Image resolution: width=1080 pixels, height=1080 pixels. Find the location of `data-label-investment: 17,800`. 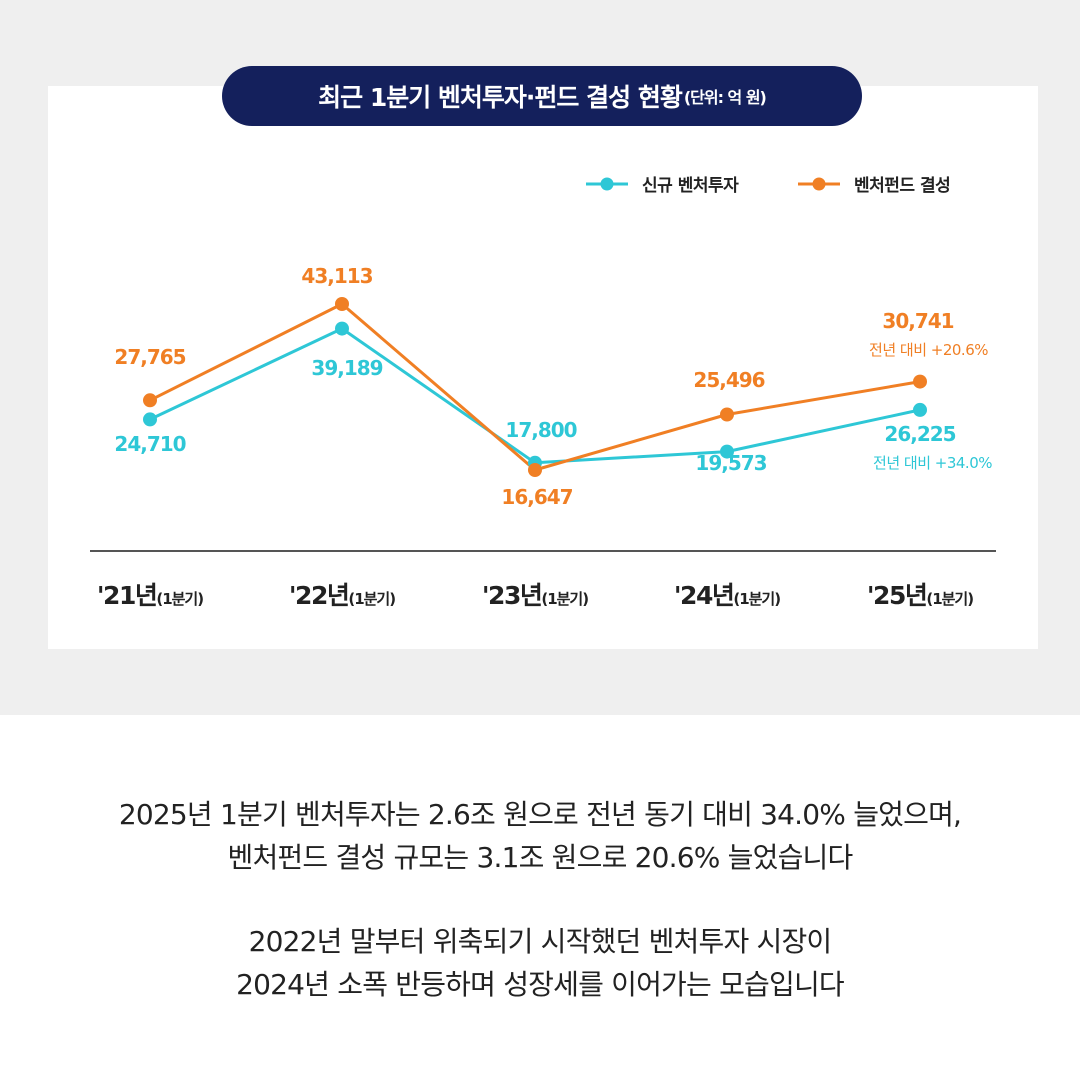

data-label-investment: 17,800 is located at coordinates (540, 430).